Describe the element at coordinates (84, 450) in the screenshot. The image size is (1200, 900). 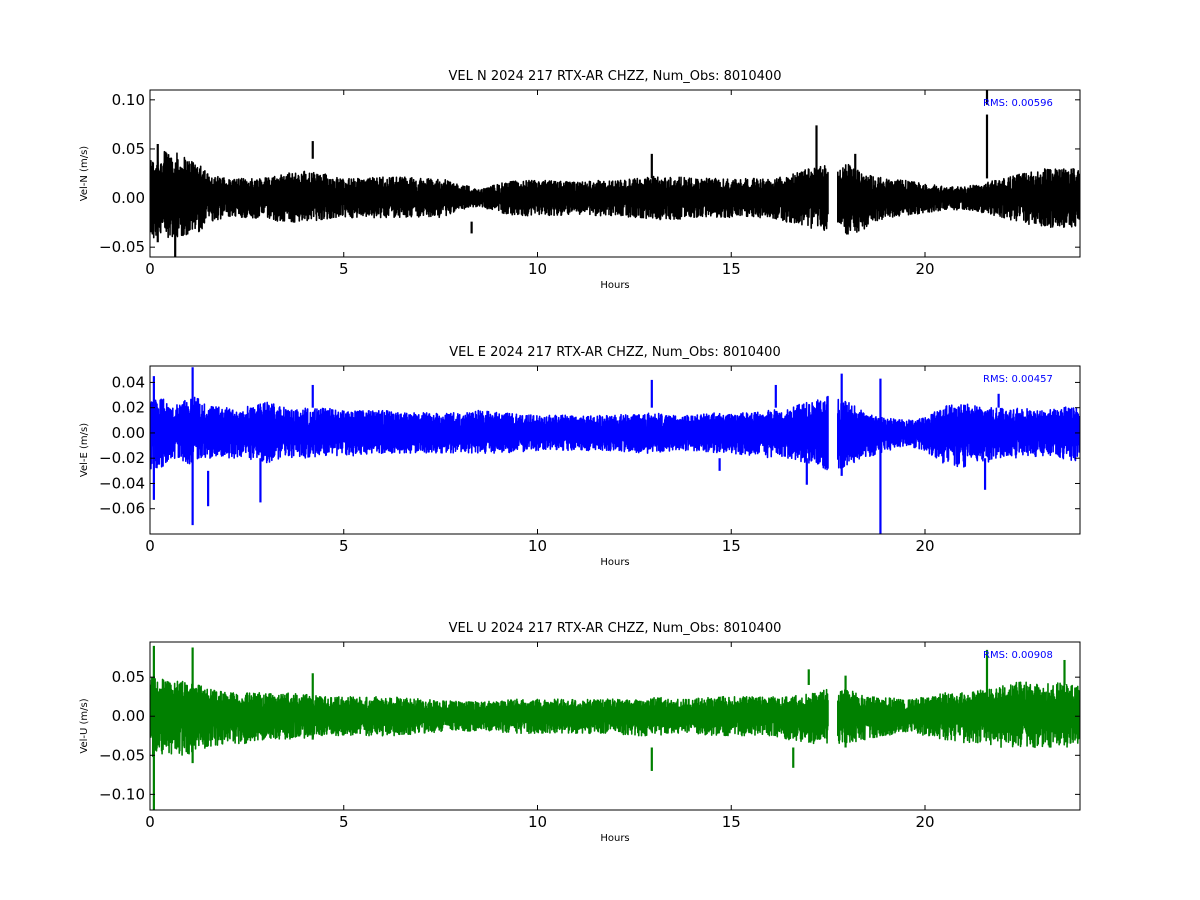
I see `y-axis-label: Vel-E (m/s)` at that location.